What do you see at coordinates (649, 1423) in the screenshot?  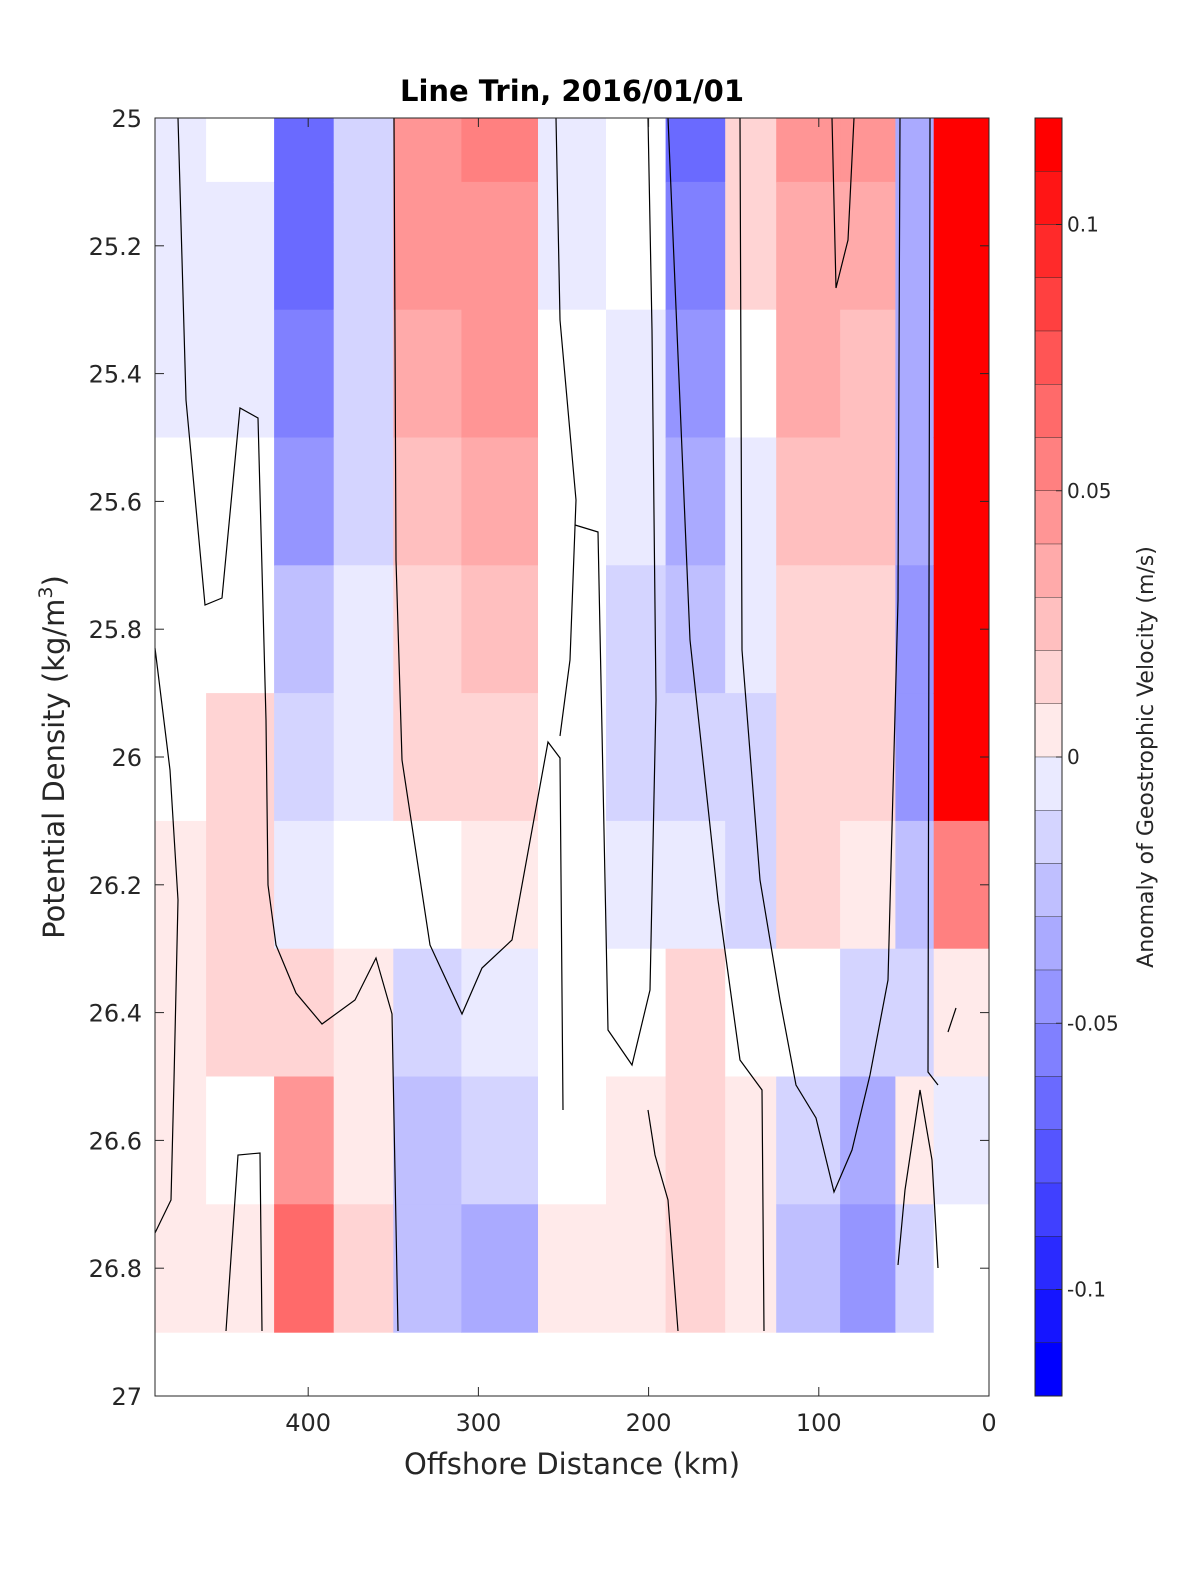 I see `x-tick-label: 200` at bounding box center [649, 1423].